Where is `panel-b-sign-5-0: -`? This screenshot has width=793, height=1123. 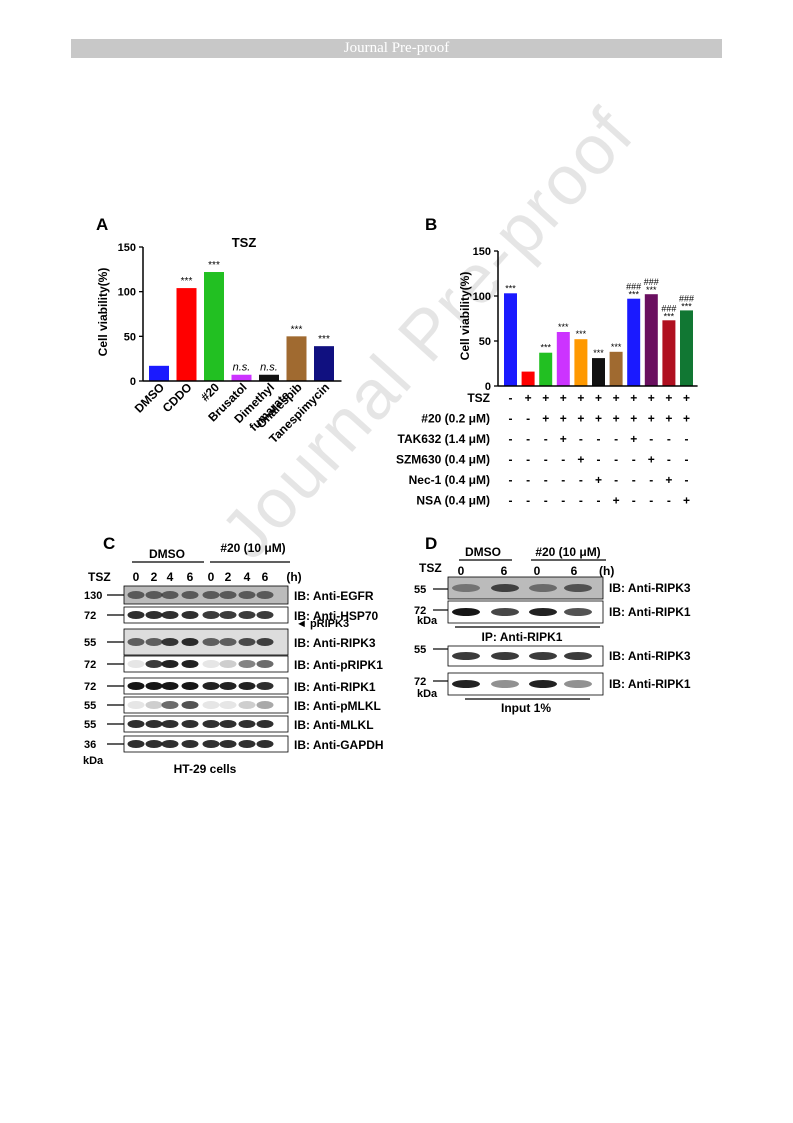
panel-b-sign-5-0: - is located at coordinates (511, 501).